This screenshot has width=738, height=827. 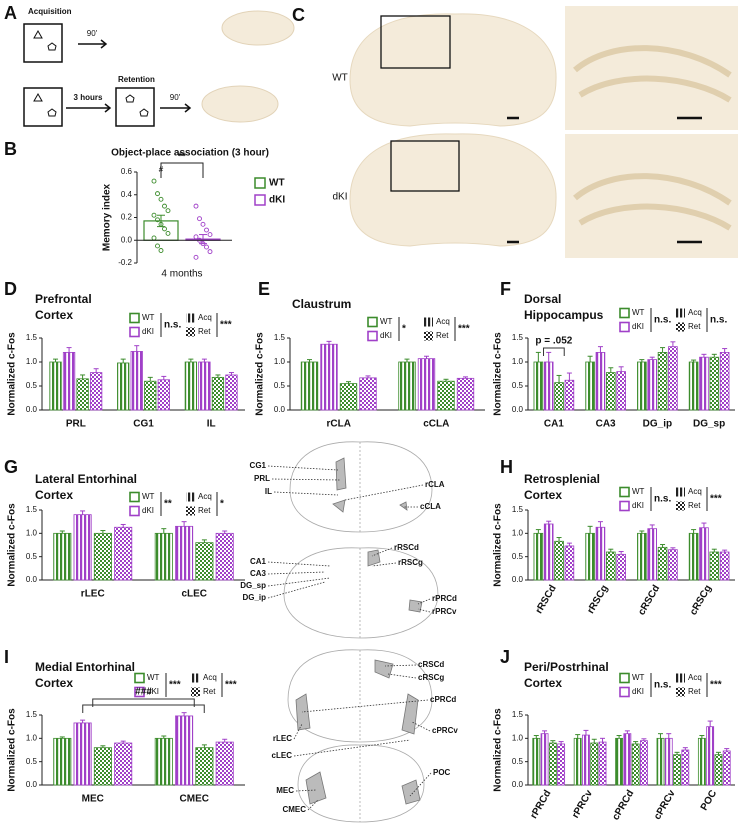 I want to click on atlas-sections, so click(x=361, y=632).